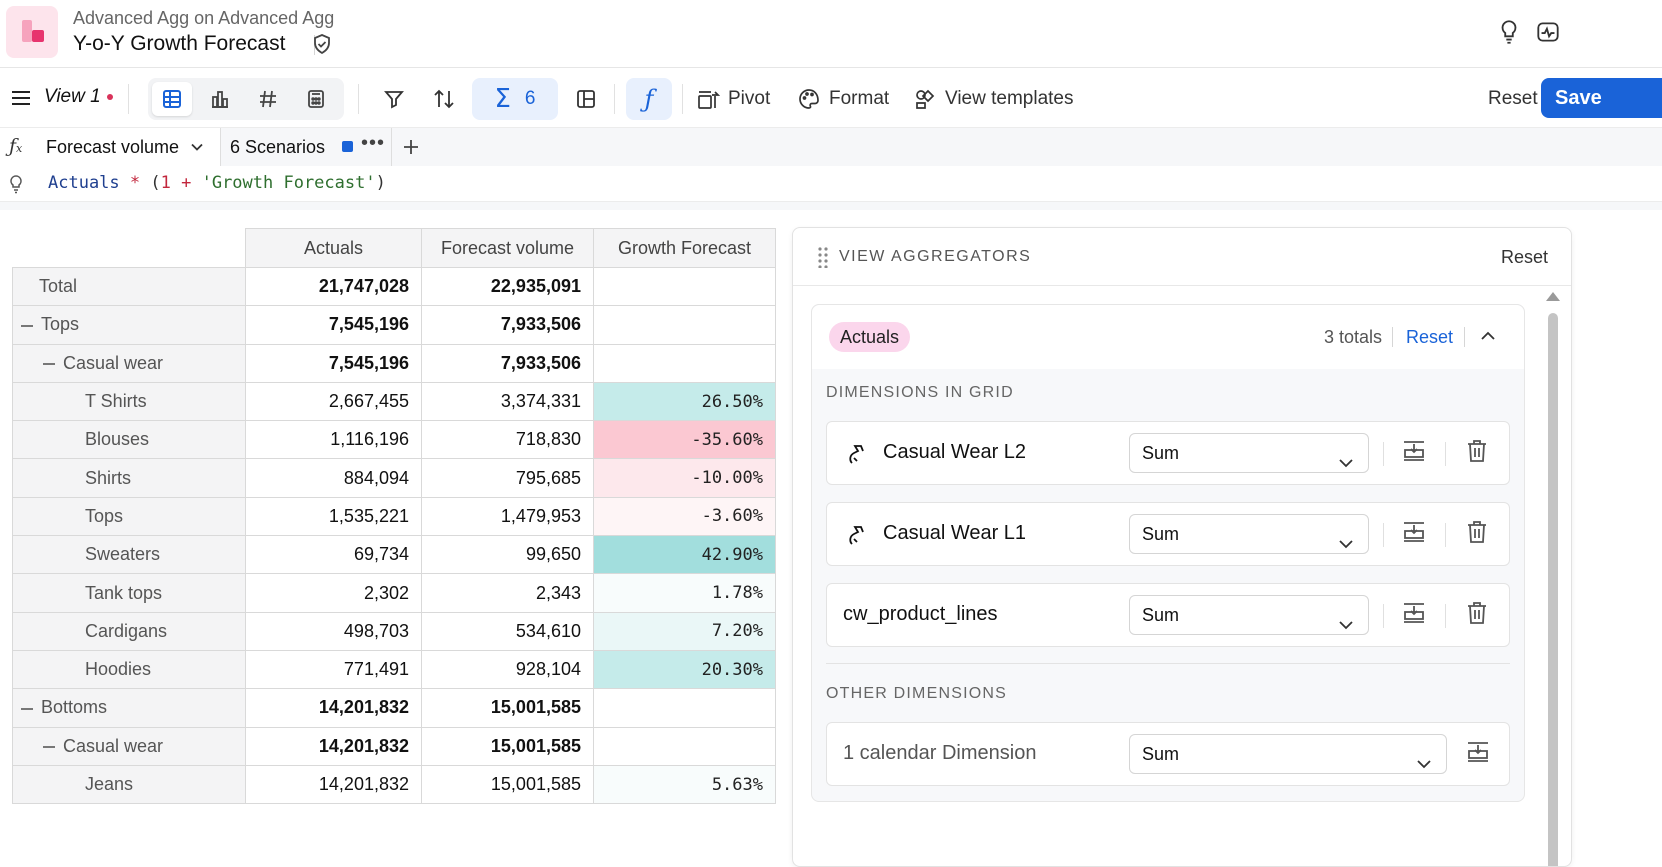 Image resolution: width=1662 pixels, height=867 pixels. I want to click on row-header-expandable: Bottoms, so click(129, 708).